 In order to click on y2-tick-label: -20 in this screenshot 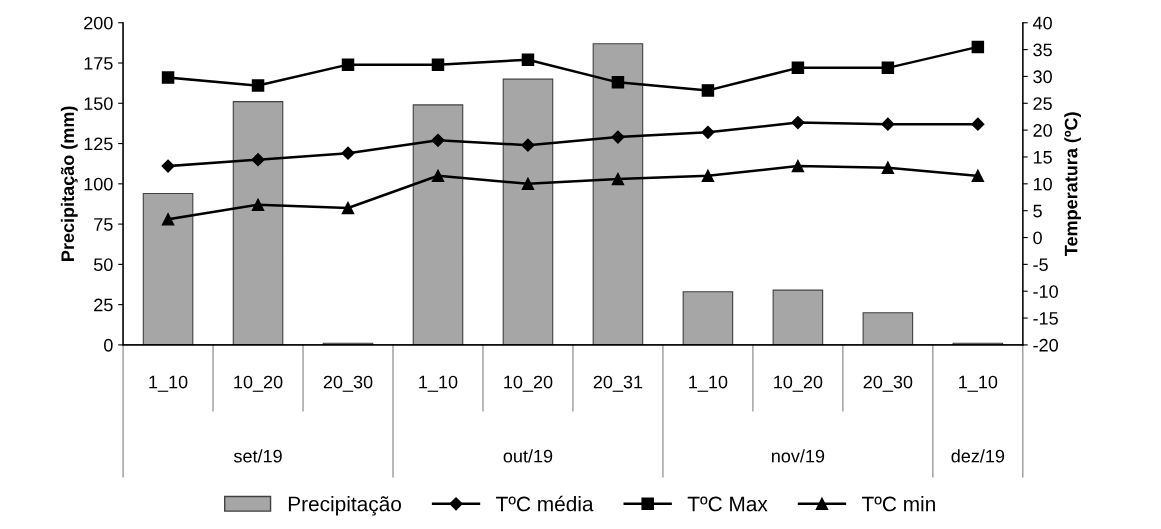, I will do `click(1045, 345)`.